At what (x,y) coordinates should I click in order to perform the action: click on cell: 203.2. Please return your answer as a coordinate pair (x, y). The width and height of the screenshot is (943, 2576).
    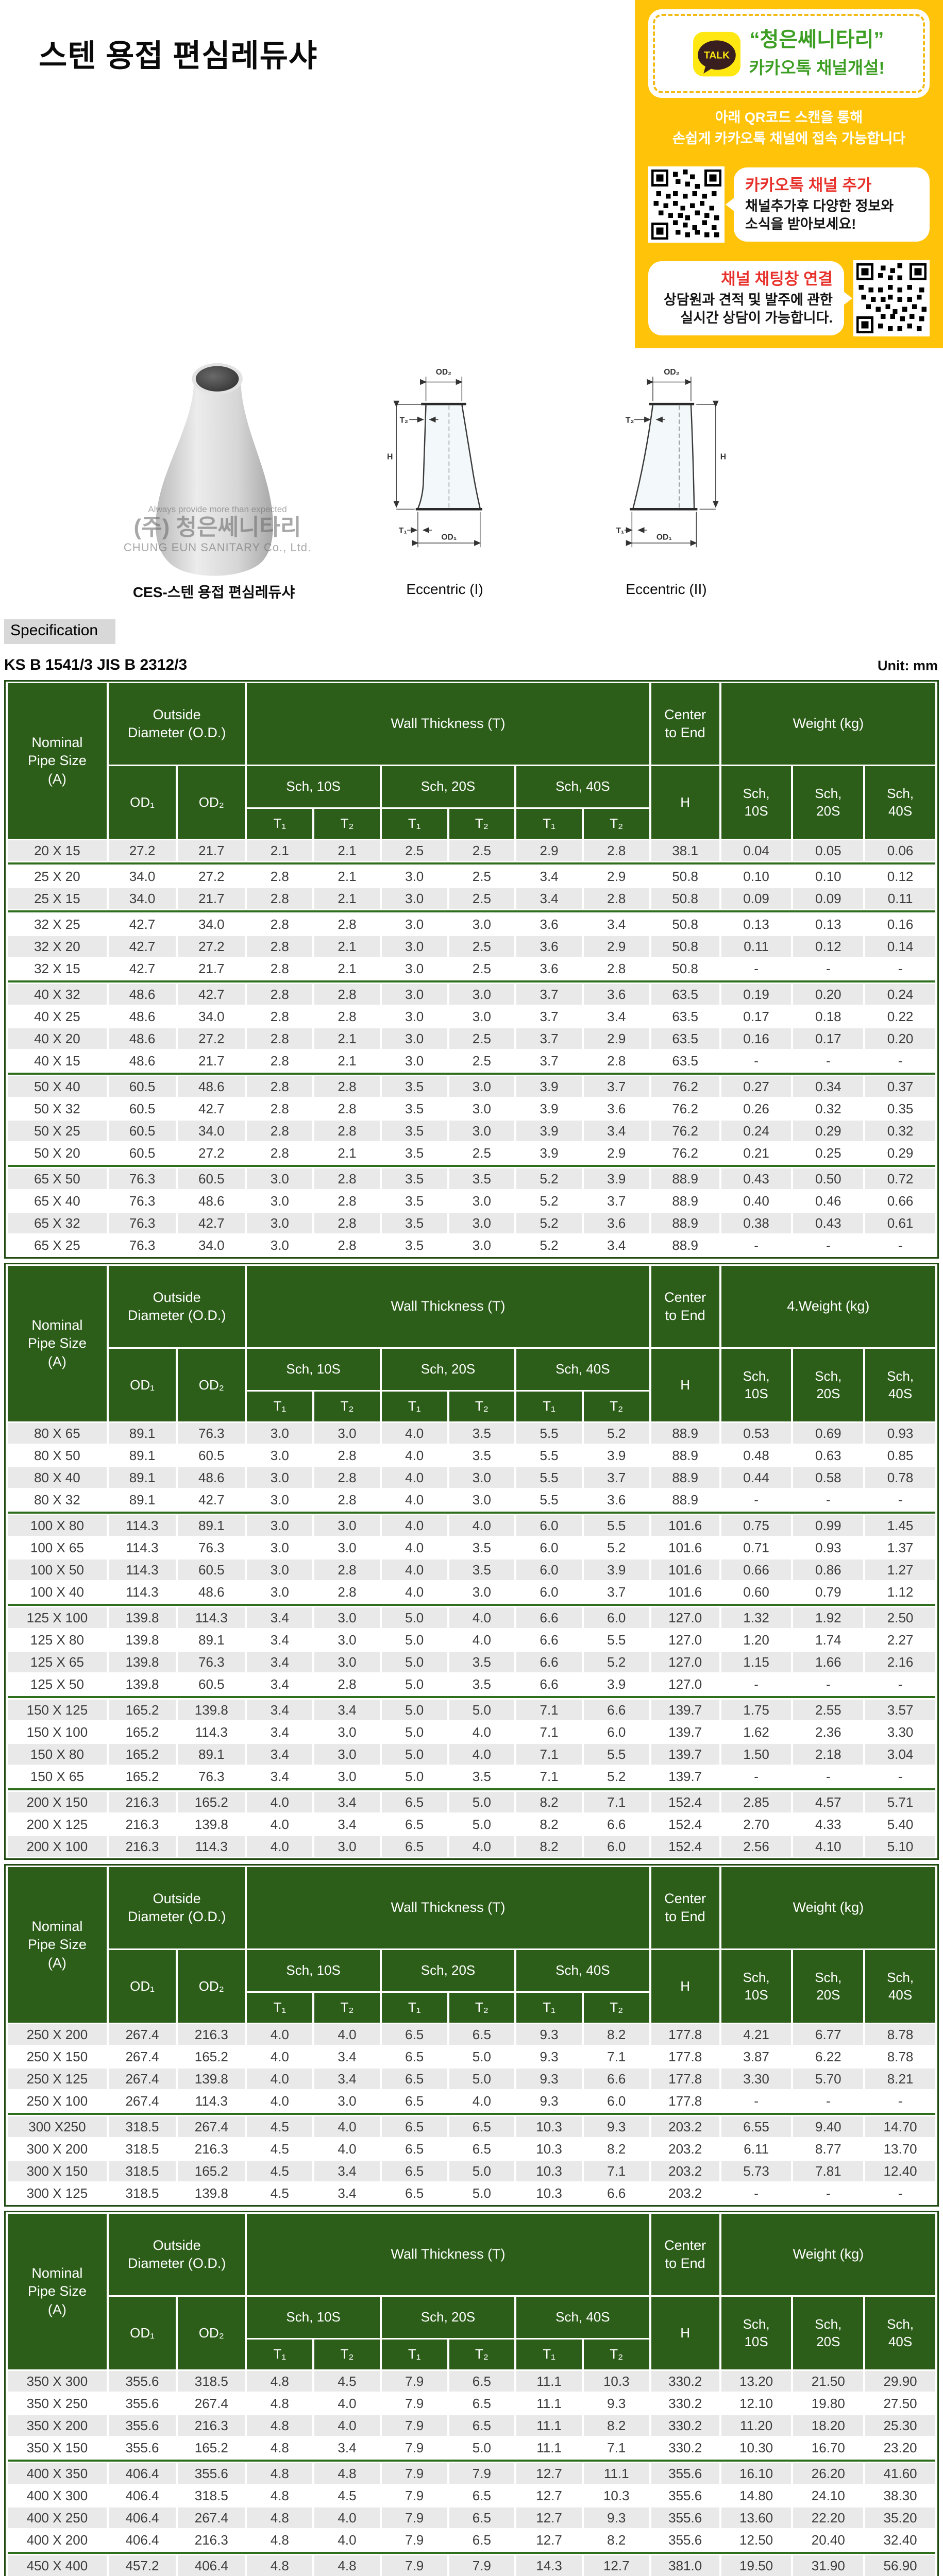
    Looking at the image, I should click on (685, 2171).